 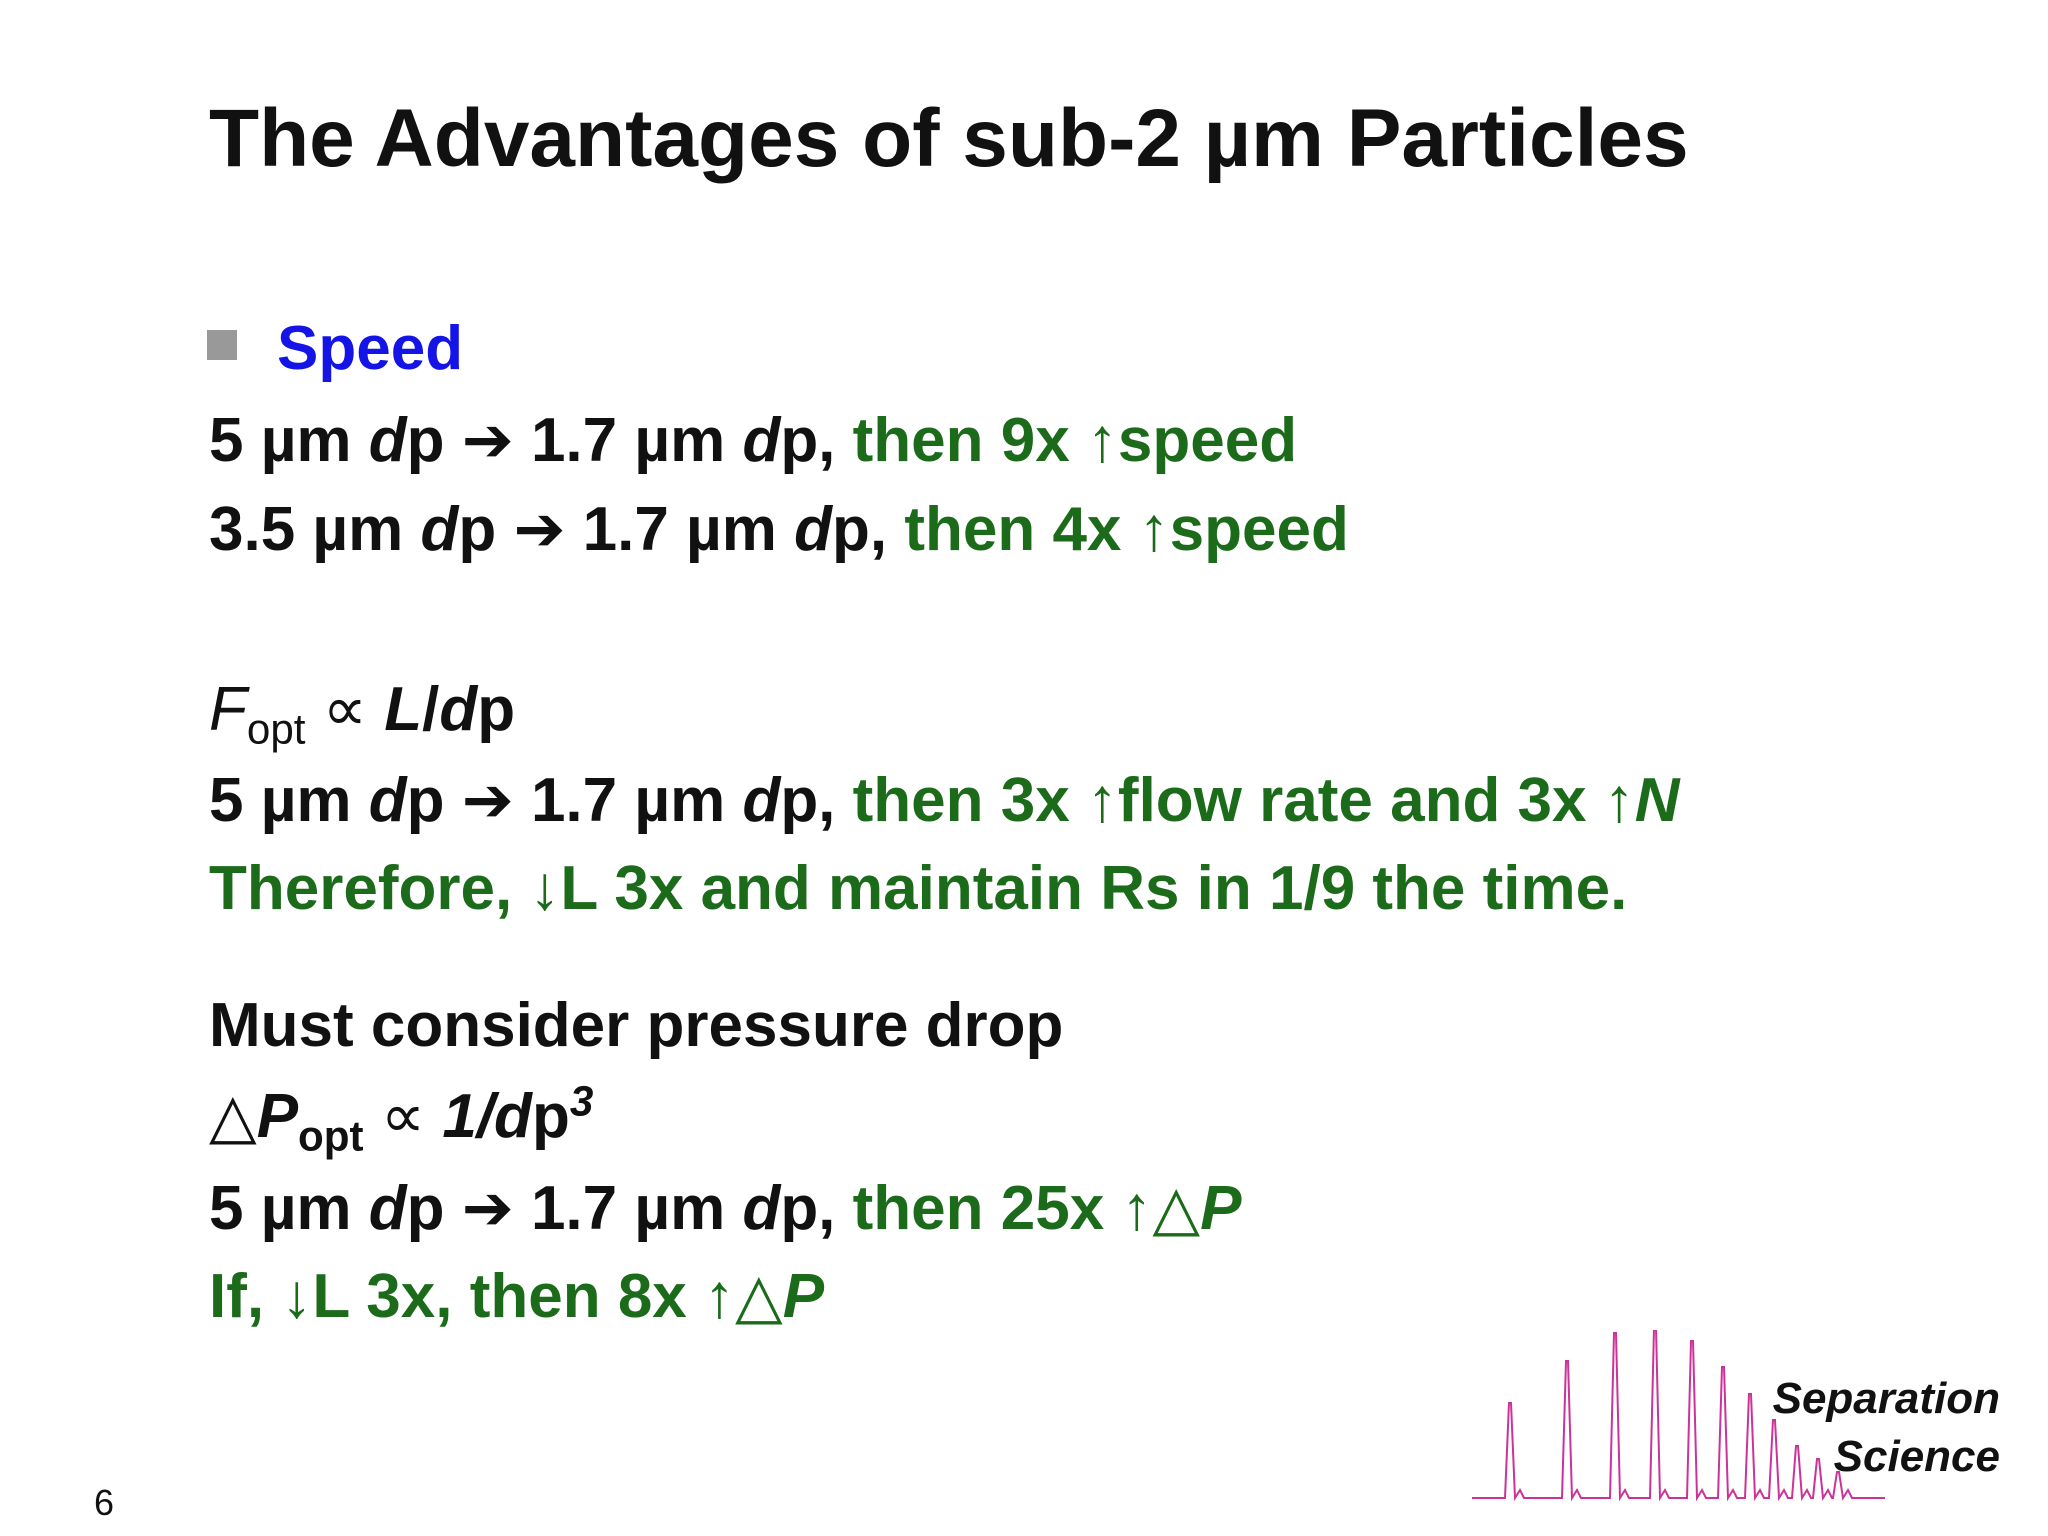 What do you see at coordinates (104, 1502) in the screenshot?
I see `page-number: 6` at bounding box center [104, 1502].